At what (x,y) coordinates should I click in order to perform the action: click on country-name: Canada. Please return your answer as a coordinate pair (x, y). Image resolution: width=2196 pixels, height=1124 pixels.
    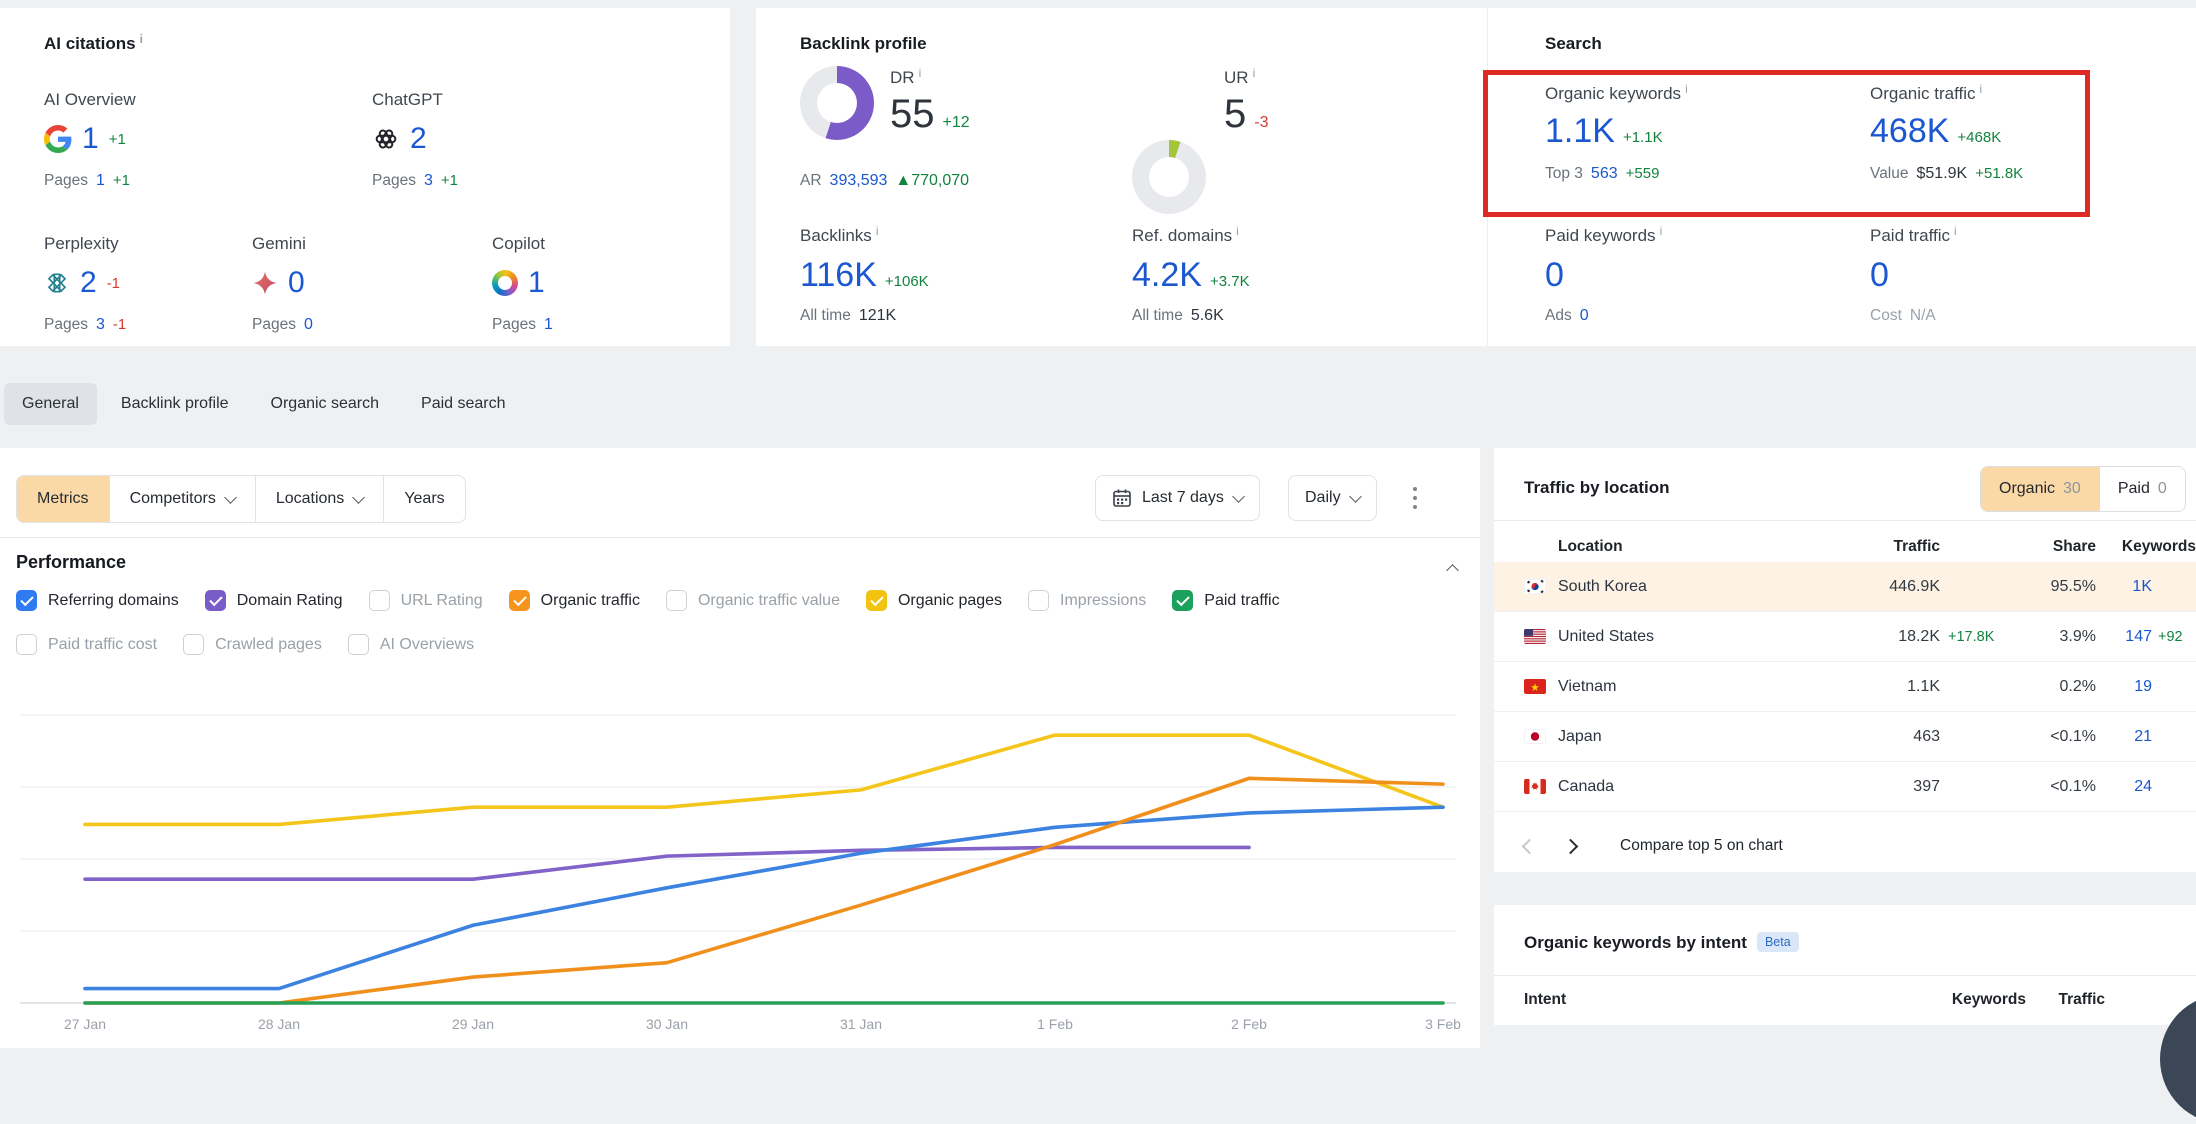
    Looking at the image, I should click on (1586, 786).